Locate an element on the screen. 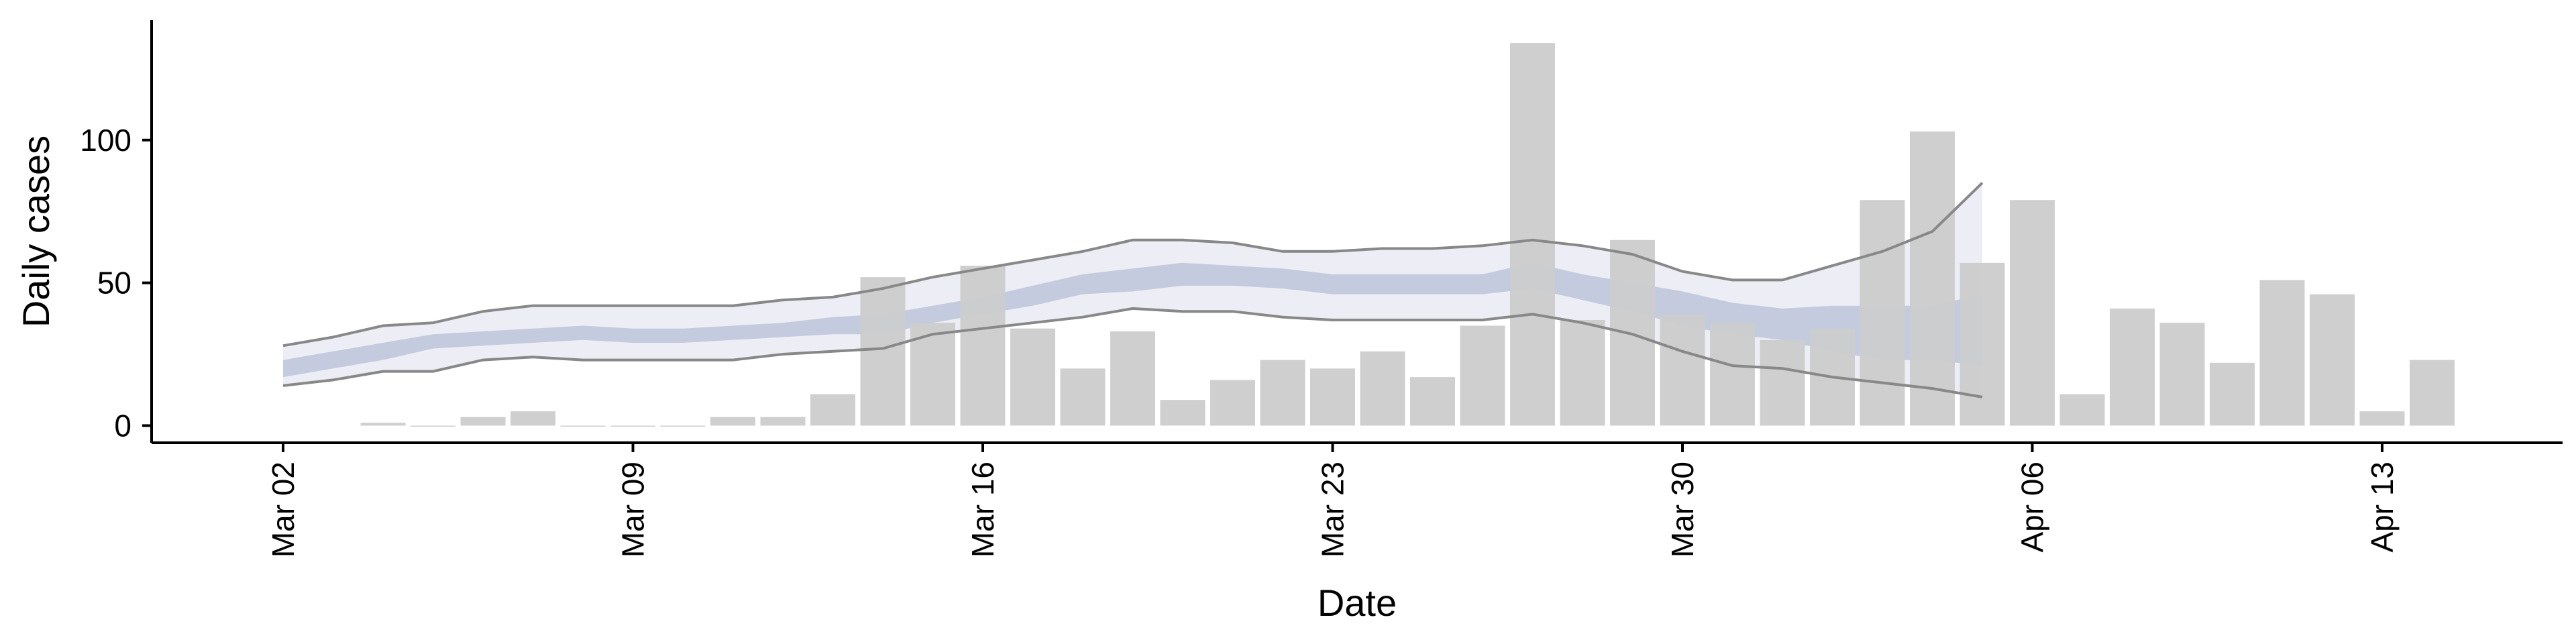 This screenshot has height=644, width=2576. y-tick-label: 0 is located at coordinates (122, 425).